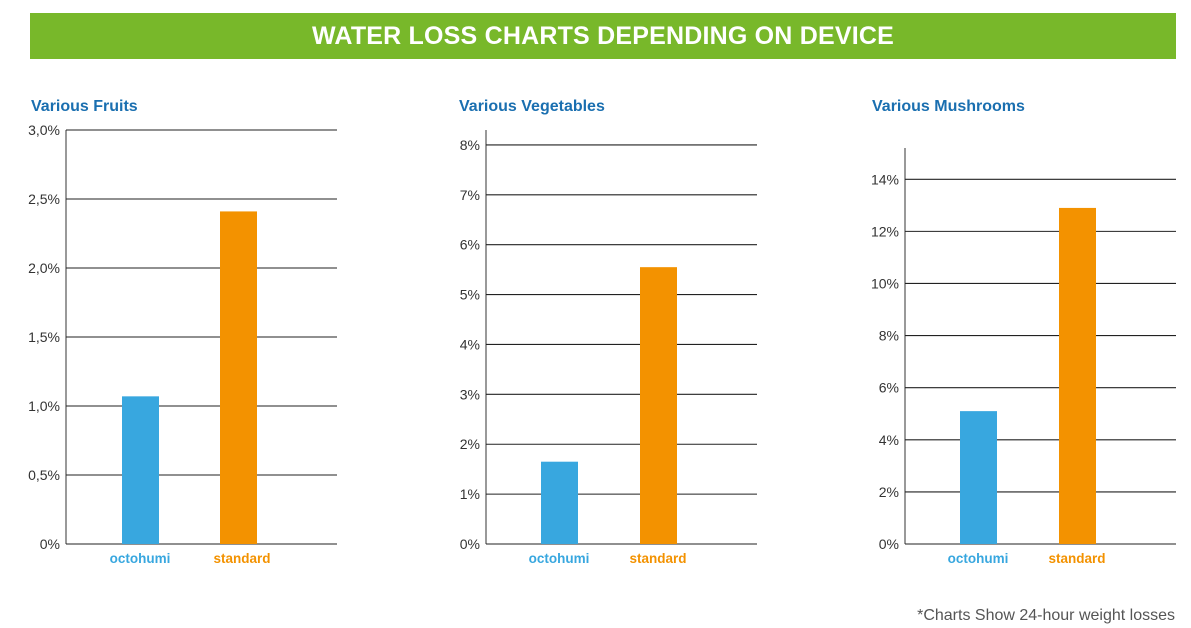 The width and height of the screenshot is (1191, 628). Describe the element at coordinates (44, 406) in the screenshot. I see `y-tick-label: 1,0%` at that location.